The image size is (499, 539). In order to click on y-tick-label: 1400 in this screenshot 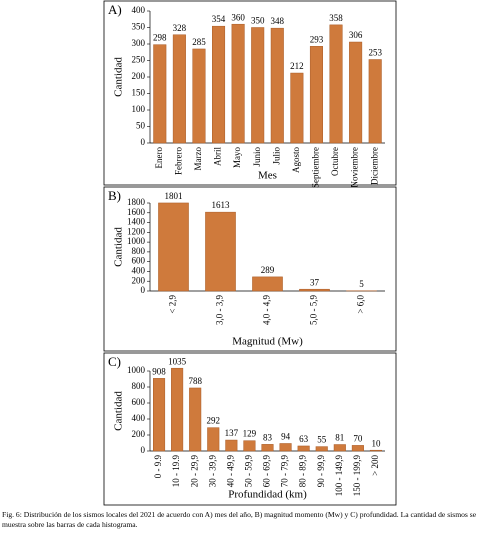, I will do `click(136, 222)`.